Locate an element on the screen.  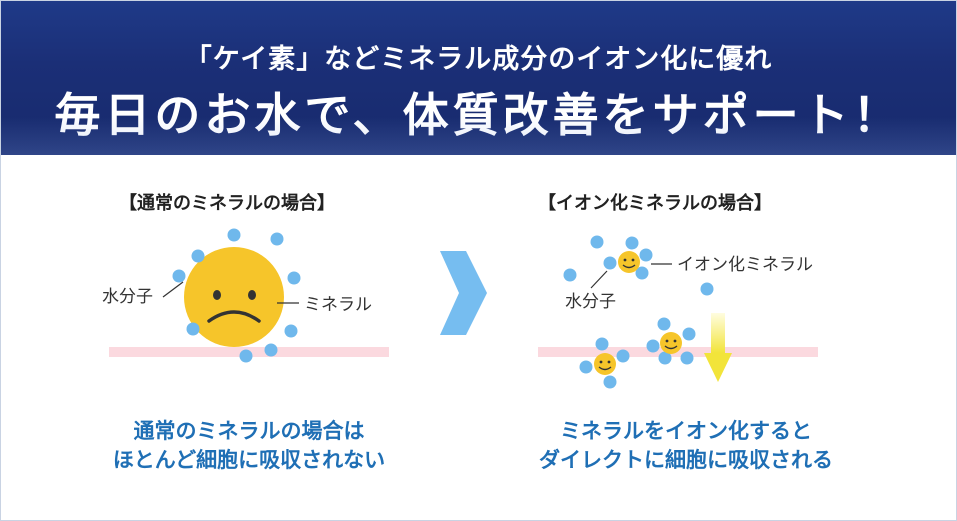
left-caption-line1: 通常のミネラルの場合は is located at coordinates (249, 431).